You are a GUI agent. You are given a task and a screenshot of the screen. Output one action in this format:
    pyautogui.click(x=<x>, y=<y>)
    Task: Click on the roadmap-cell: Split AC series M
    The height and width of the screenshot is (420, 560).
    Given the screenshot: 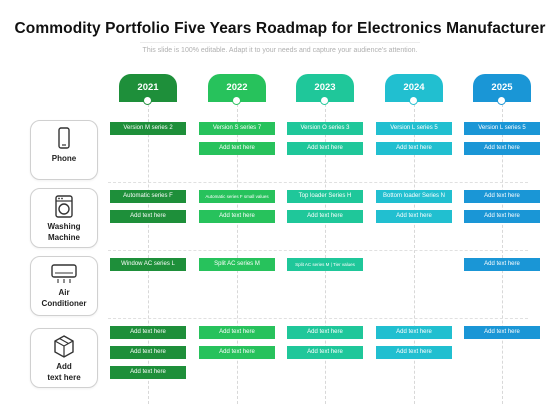 What is the action you would take?
    pyautogui.click(x=237, y=264)
    